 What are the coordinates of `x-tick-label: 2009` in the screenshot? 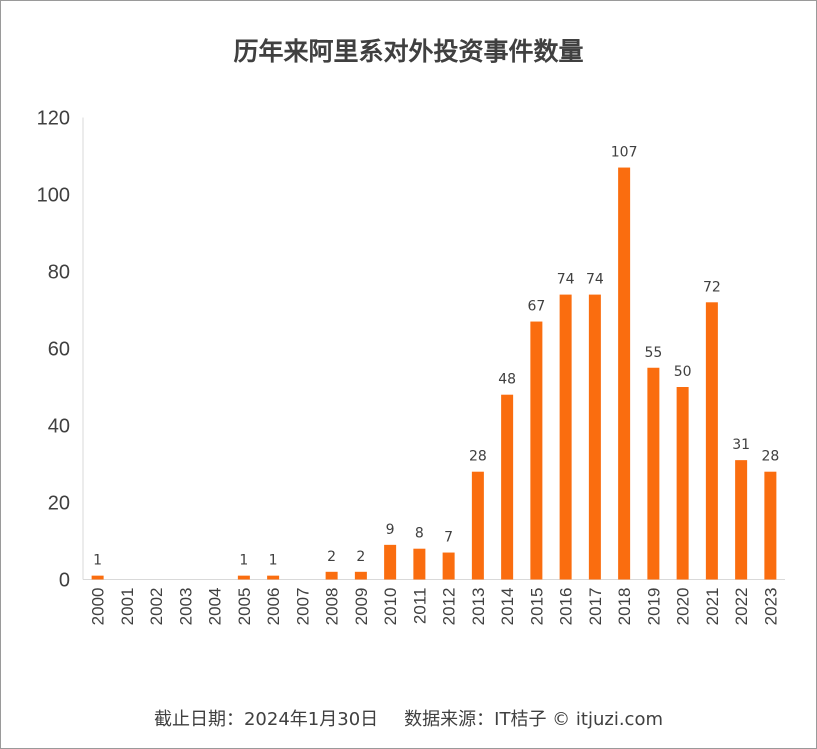 It's located at (361, 607).